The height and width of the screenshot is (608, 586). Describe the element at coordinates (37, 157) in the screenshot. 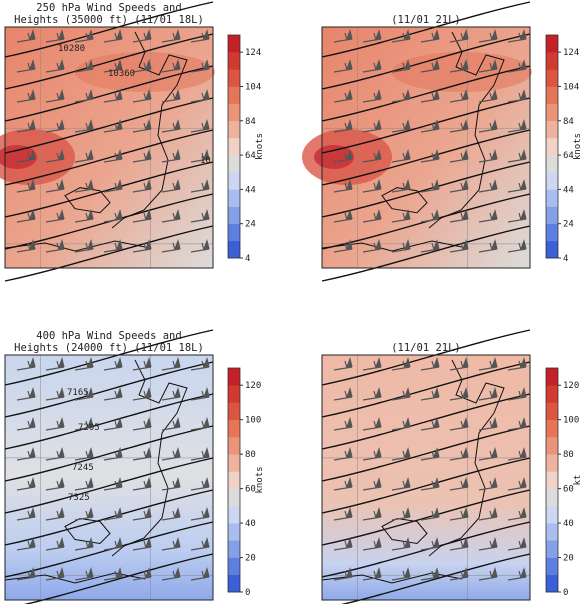

I see `wind-maximum` at that location.